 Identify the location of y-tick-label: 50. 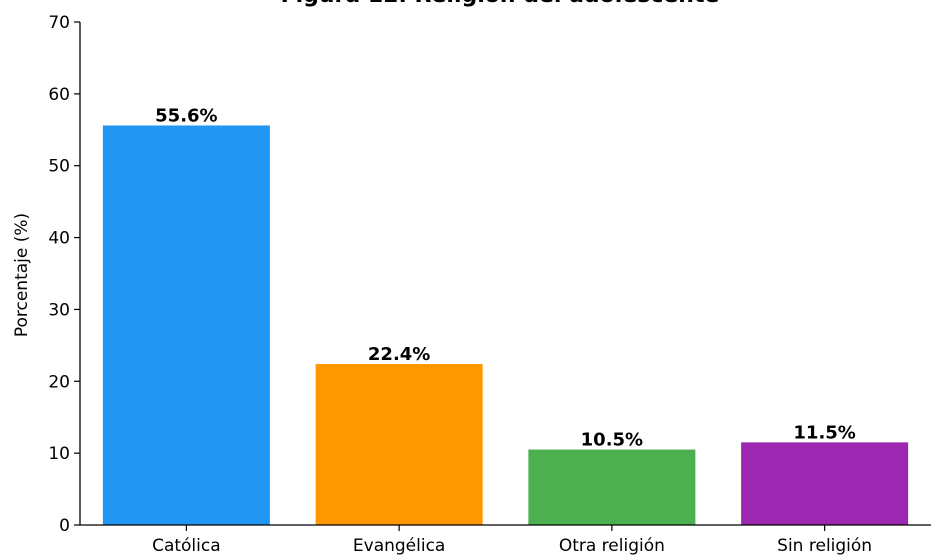
(59, 167).